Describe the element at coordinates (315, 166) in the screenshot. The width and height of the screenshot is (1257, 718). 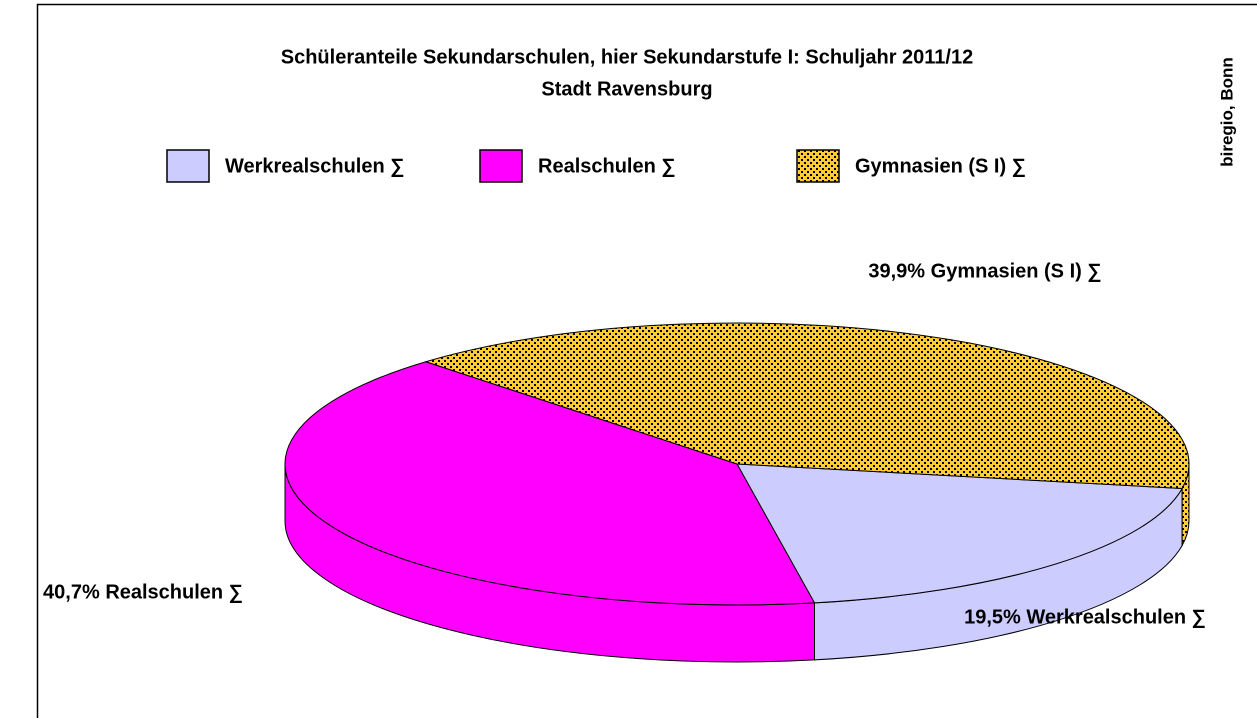
I see `legend-label: Werkrealschulen ∑` at that location.